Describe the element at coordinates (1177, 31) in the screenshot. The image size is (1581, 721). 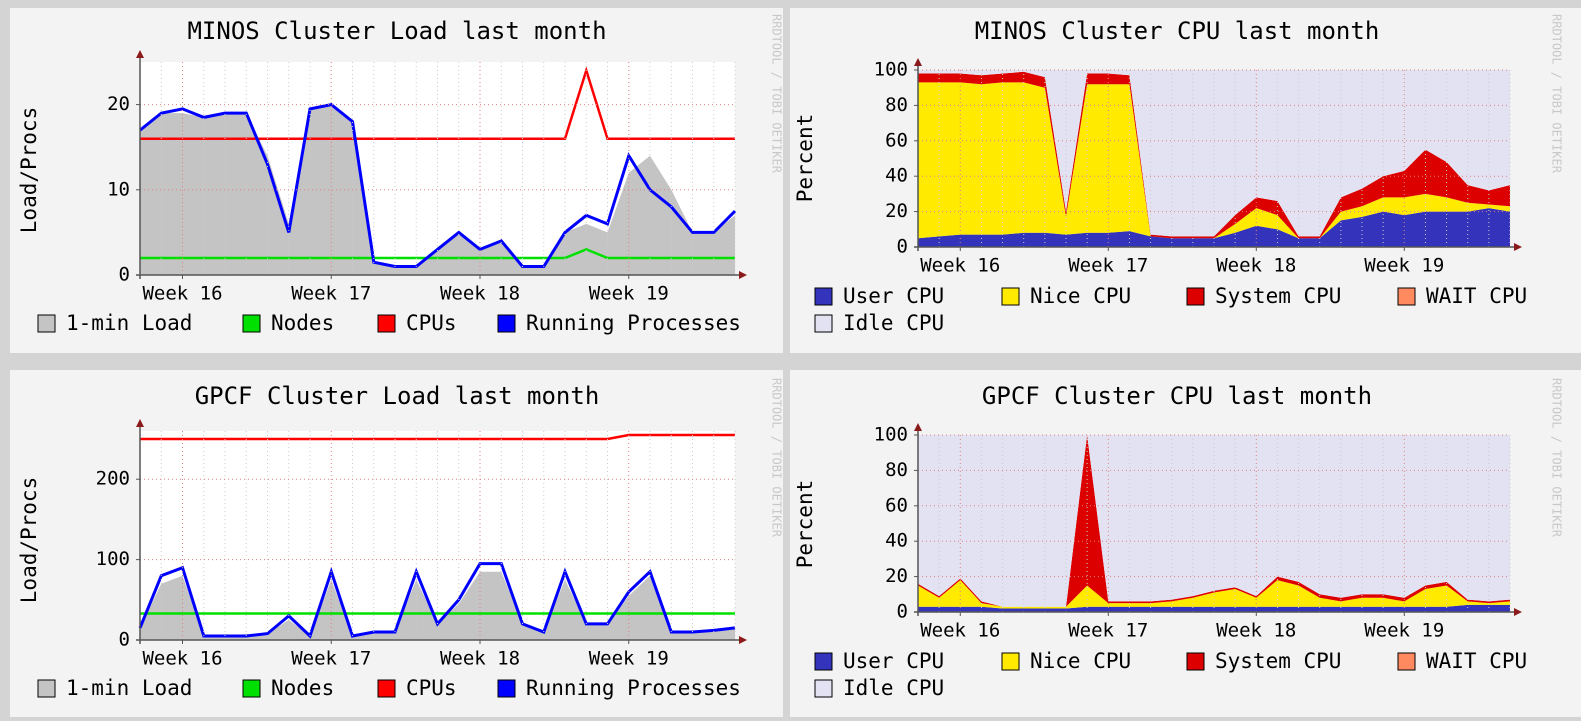
I see `chart-title: MINOS Cluster CPU last month` at that location.